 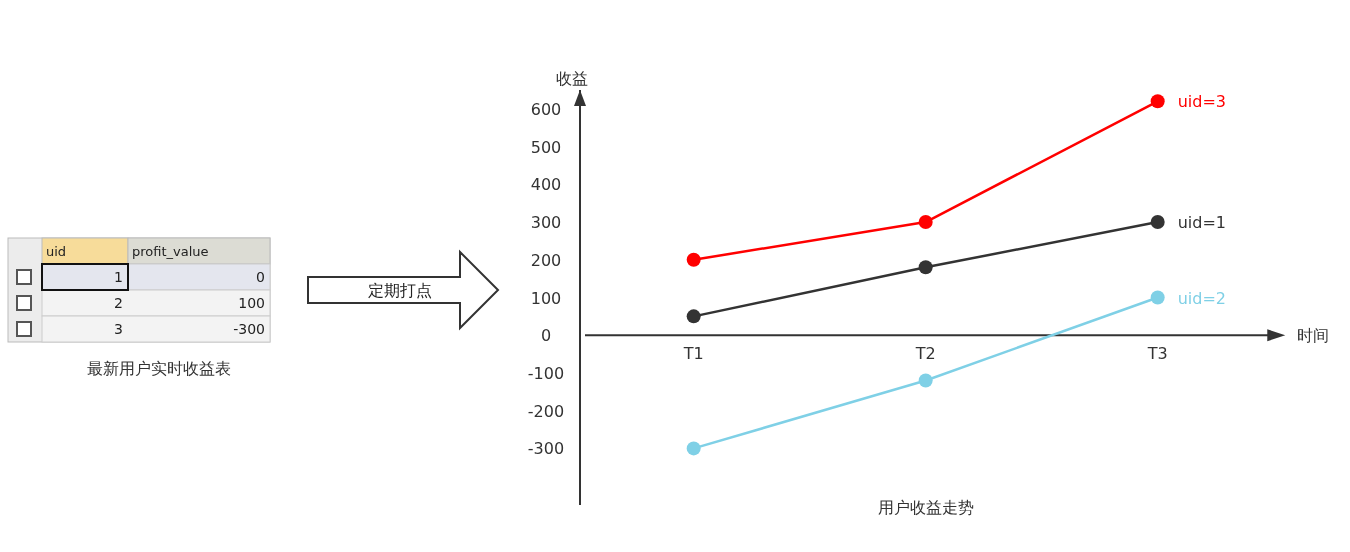 What do you see at coordinates (1313, 336) in the screenshot?
I see `x-axis-title: 时间` at bounding box center [1313, 336].